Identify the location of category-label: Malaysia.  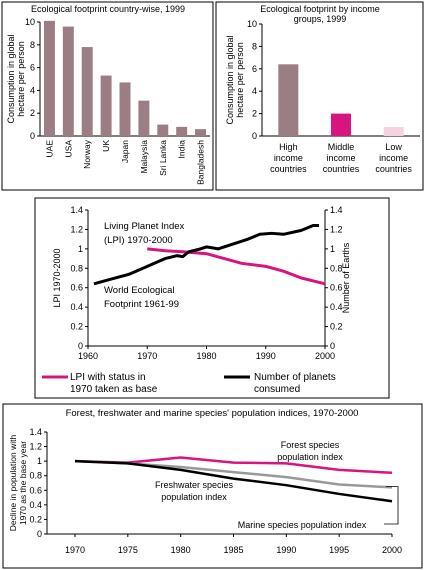
(144, 157).